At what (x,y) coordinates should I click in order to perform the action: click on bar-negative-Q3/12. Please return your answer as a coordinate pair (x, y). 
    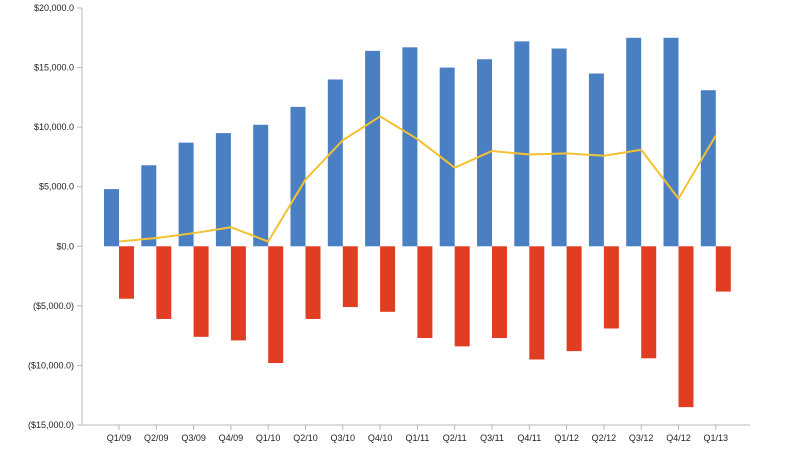
    Looking at the image, I should click on (649, 302).